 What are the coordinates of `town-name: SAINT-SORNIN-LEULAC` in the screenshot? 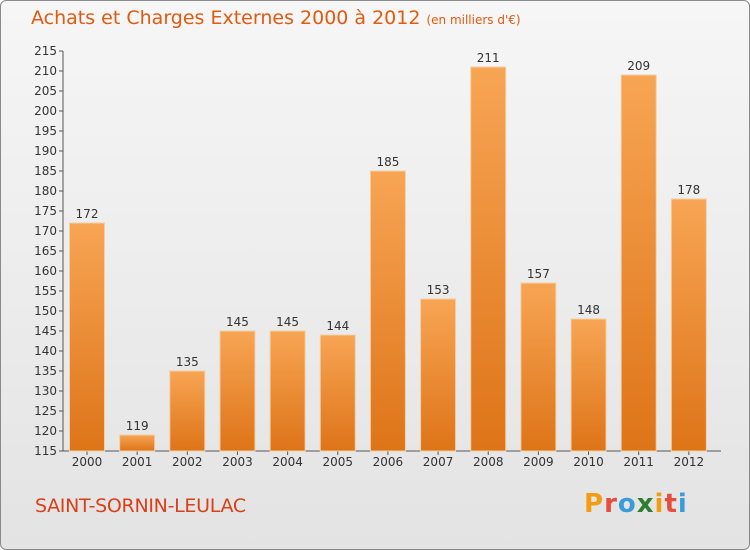 It's located at (140, 506).